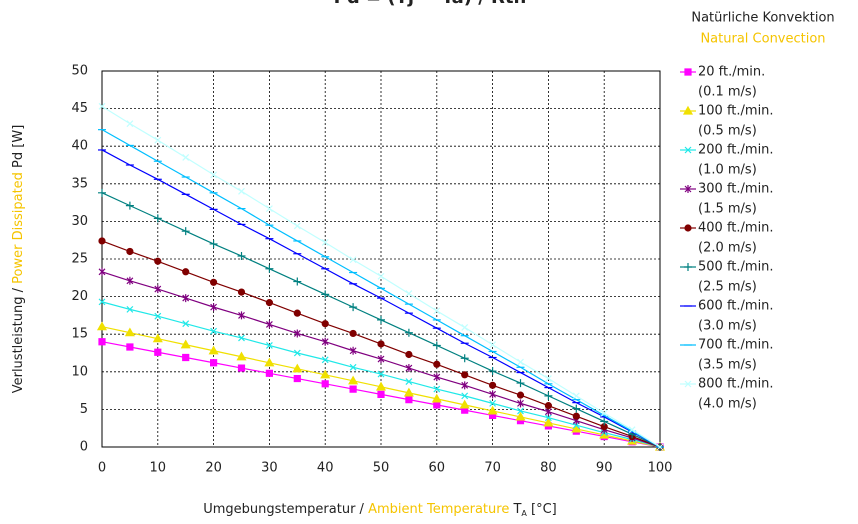 This screenshot has width=858, height=524. Describe the element at coordinates (727, 131) in the screenshot. I see `legend-label: (0.5 m/s)` at that location.